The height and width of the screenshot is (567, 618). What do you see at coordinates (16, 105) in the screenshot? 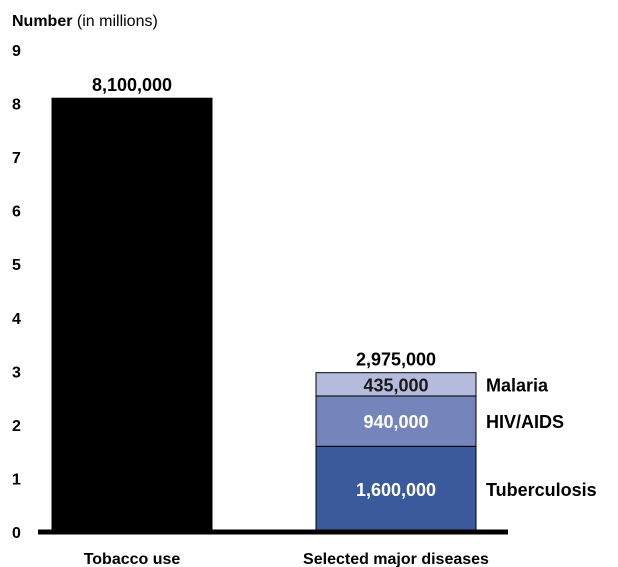
I see `y-tick-label: 8` at bounding box center [16, 105].